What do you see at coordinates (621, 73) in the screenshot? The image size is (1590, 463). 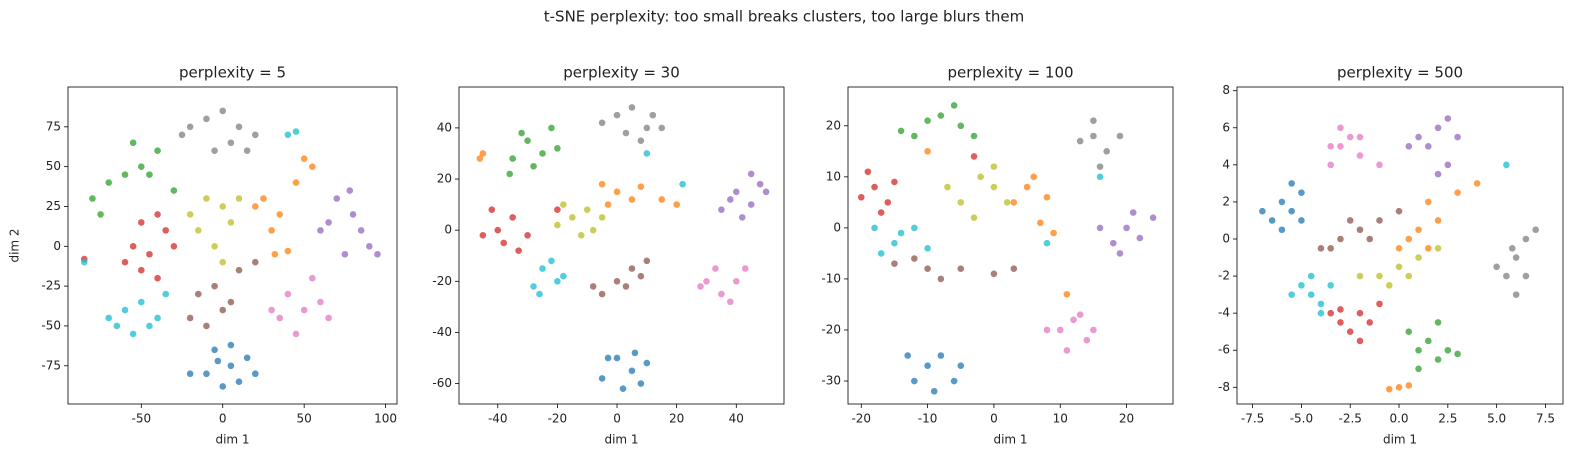 I see `axes-title: perplexity = 30` at bounding box center [621, 73].